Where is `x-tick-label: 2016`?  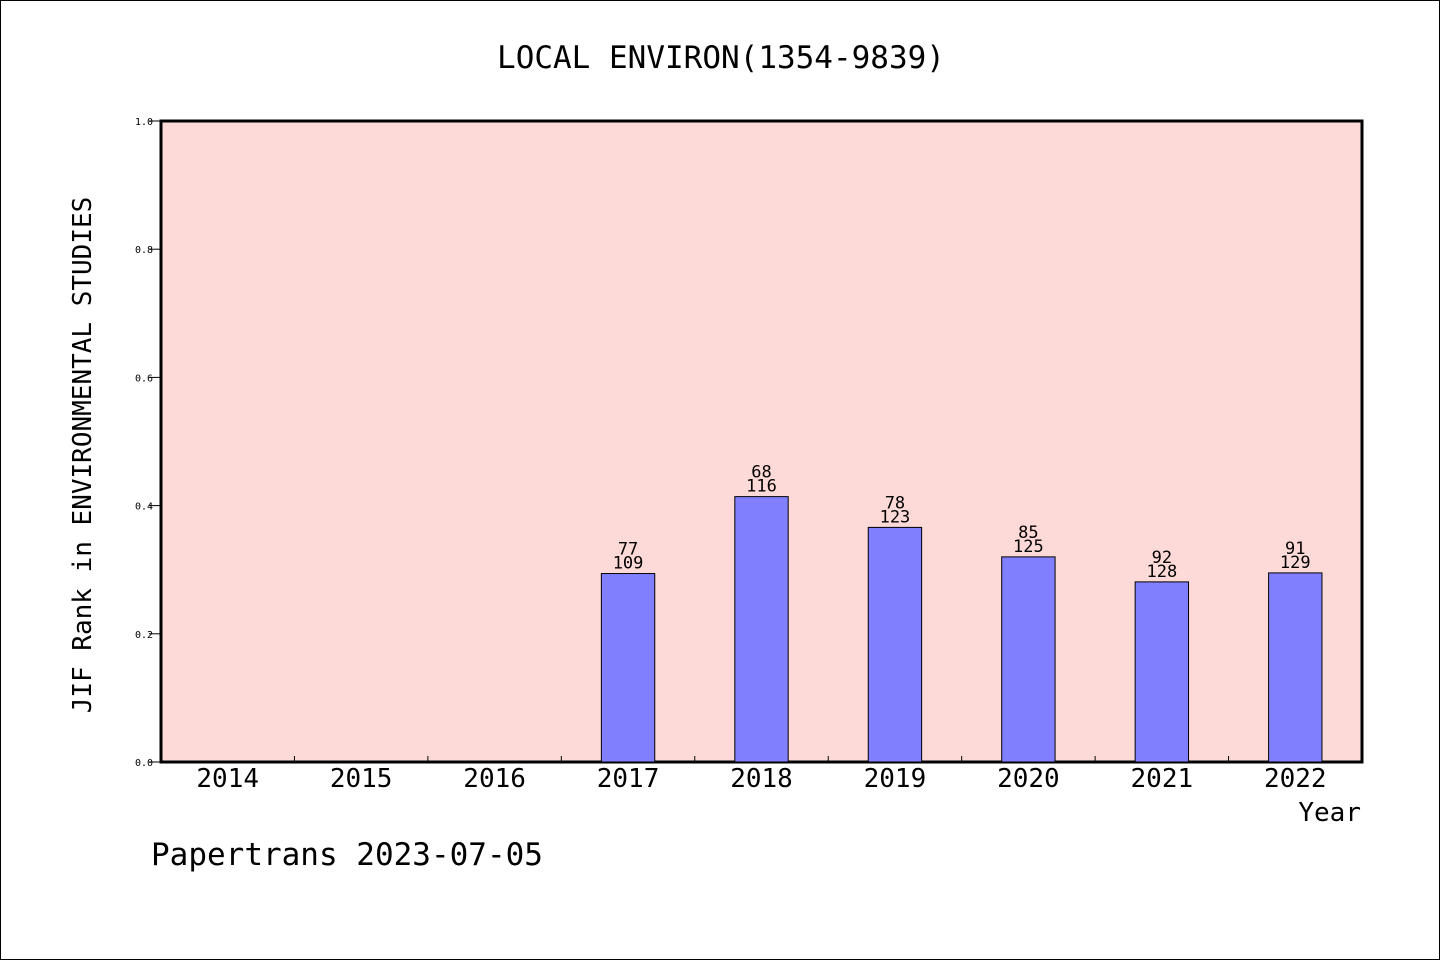
x-tick-label: 2016 is located at coordinates (494, 779).